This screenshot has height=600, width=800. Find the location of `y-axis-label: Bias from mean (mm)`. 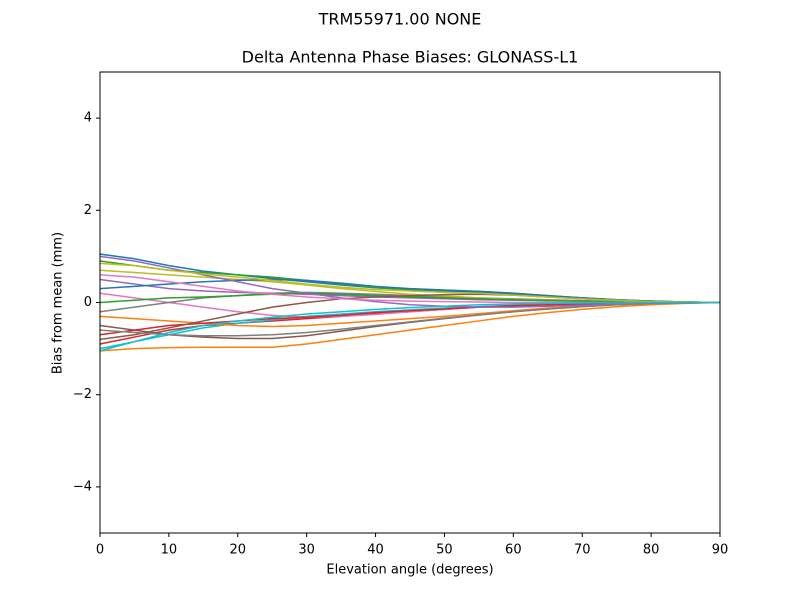

y-axis-label: Bias from mean (mm) is located at coordinates (58, 303).